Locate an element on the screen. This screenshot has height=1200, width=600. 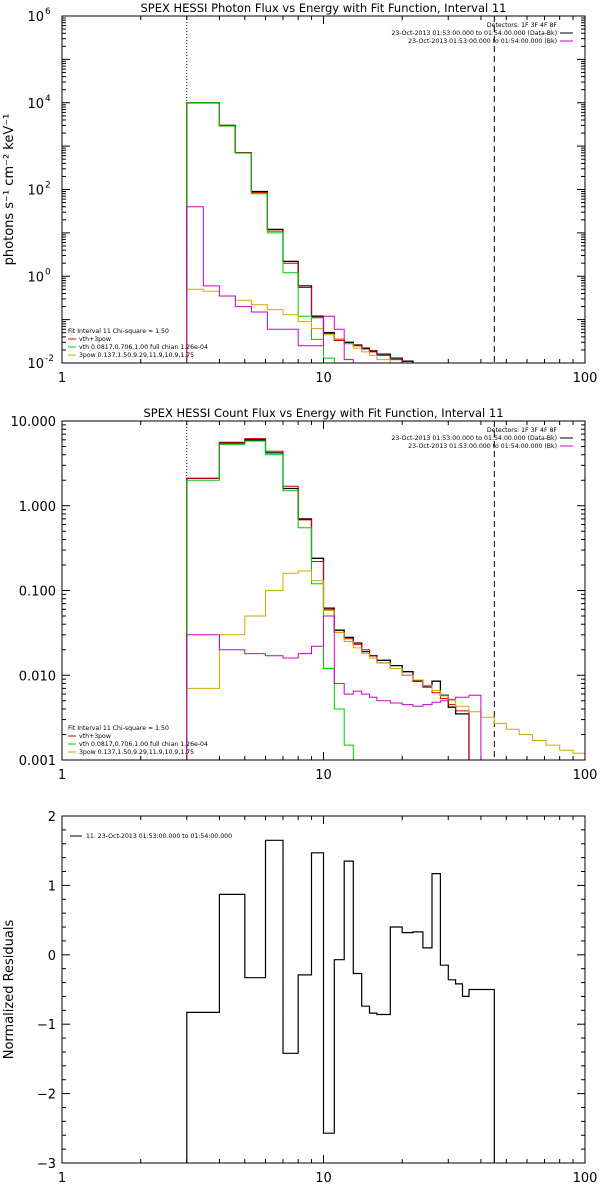
y-tick-label: −3 is located at coordinates (46, 1164).